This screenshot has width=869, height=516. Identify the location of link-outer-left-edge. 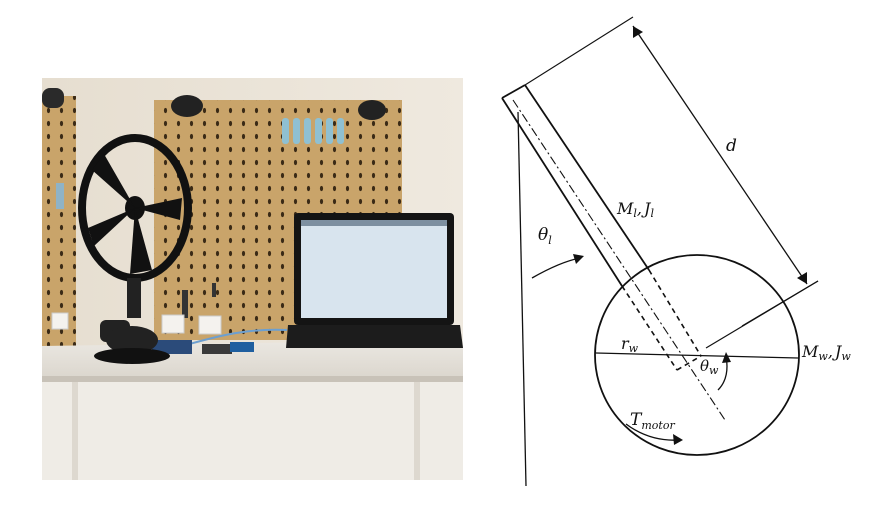
(562, 192).